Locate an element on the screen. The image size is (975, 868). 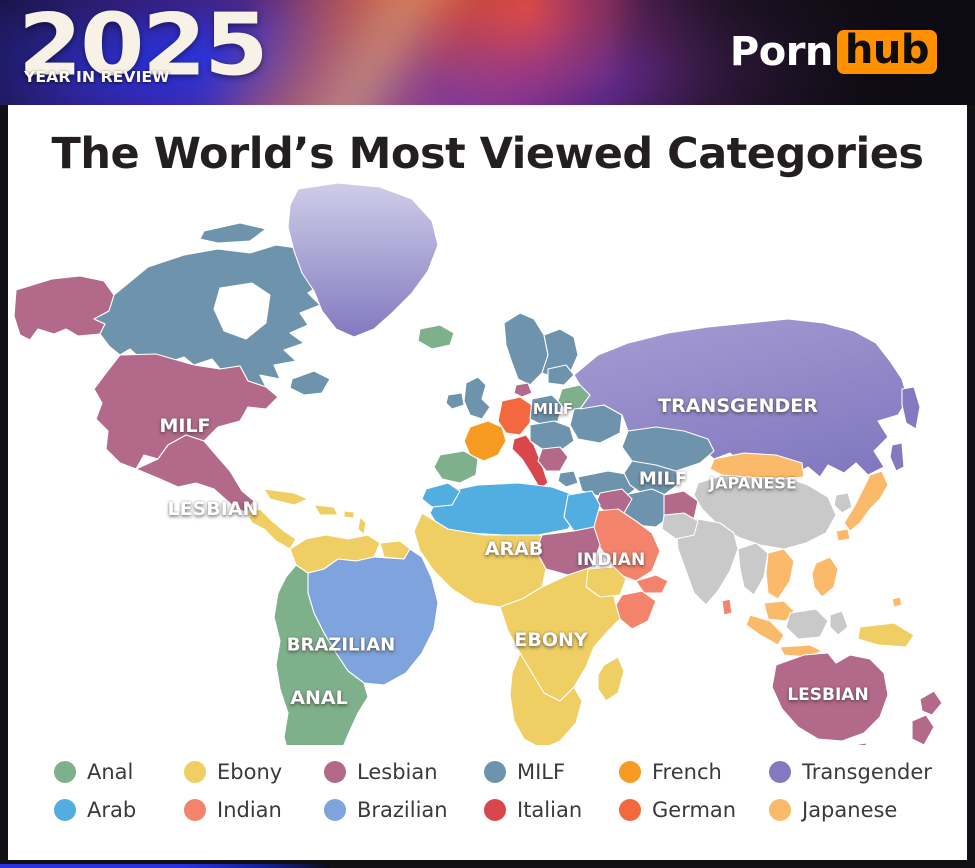
legend-label-transgender: Transgender is located at coordinates (867, 772).